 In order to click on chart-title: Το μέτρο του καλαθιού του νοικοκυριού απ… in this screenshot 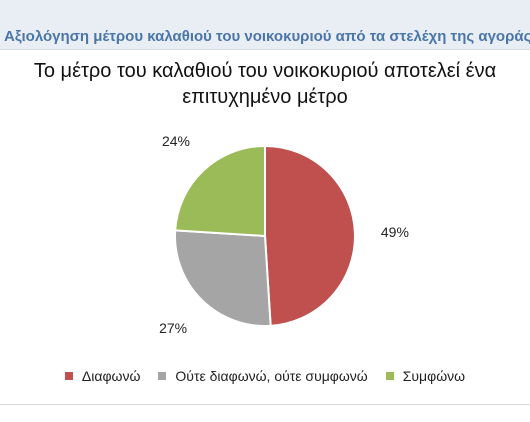, I will do `click(265, 84)`.